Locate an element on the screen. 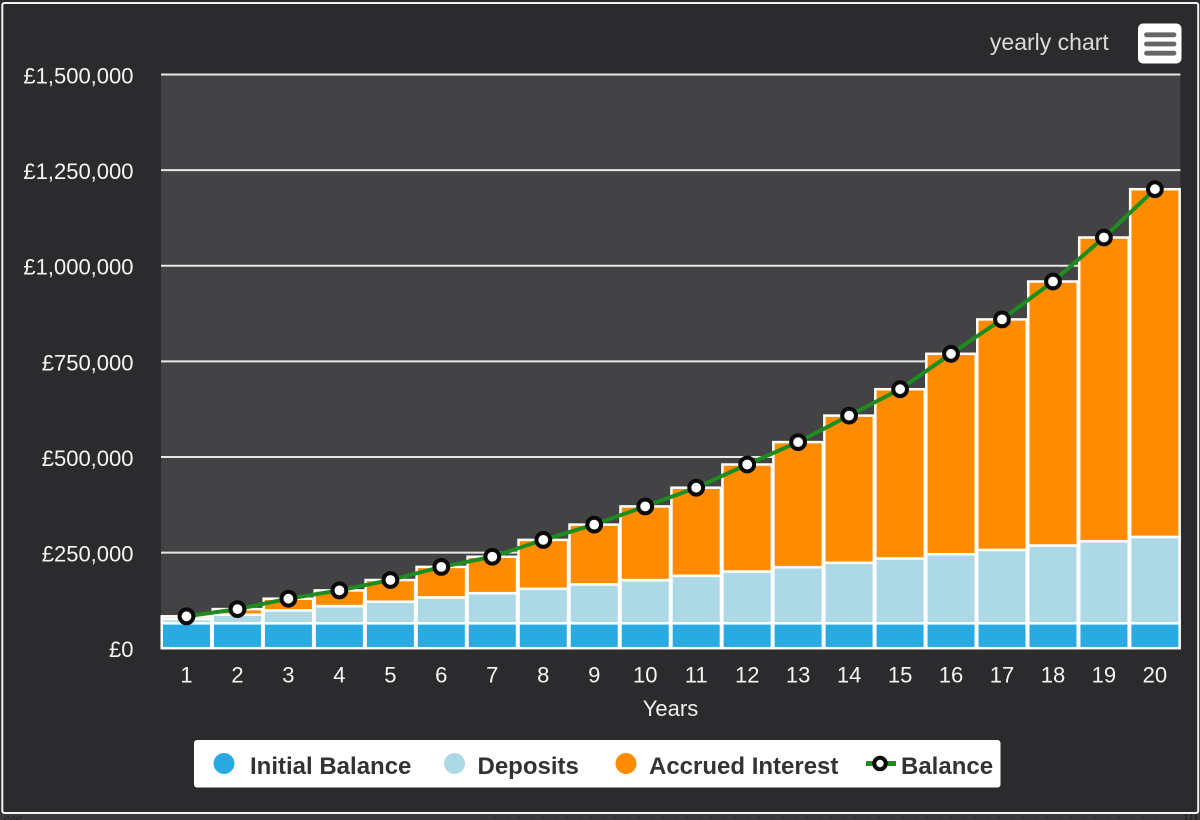 The image size is (1200, 820). svg-text: yearly chart is located at coordinates (1049, 42).